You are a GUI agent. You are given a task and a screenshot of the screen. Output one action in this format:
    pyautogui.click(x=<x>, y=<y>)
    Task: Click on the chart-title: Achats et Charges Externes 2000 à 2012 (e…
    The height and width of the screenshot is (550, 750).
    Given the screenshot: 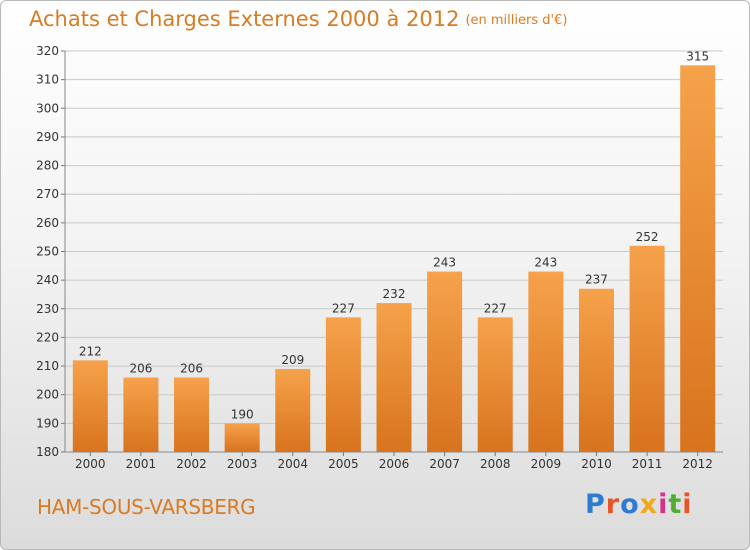 What is the action you would take?
    pyautogui.click(x=298, y=19)
    